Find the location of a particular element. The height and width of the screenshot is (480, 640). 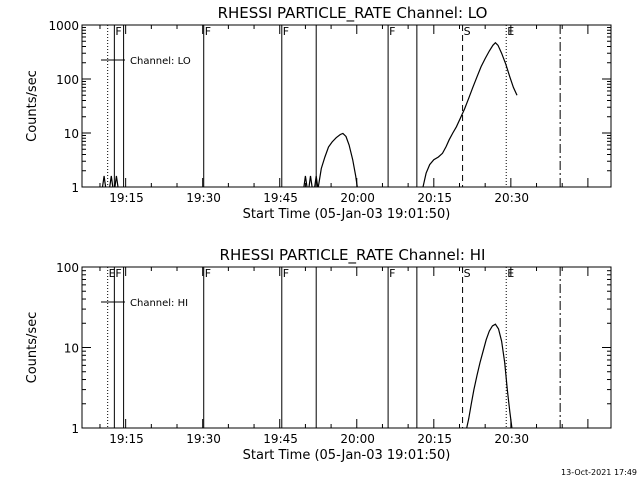

timestamp-label: 13-Oct-2021 17:49 is located at coordinates (599, 472).